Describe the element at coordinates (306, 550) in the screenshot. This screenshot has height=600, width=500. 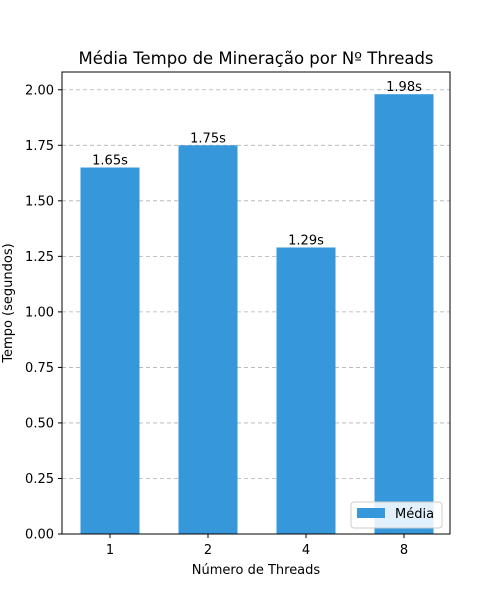
I see `x-tick-label: 4` at that location.